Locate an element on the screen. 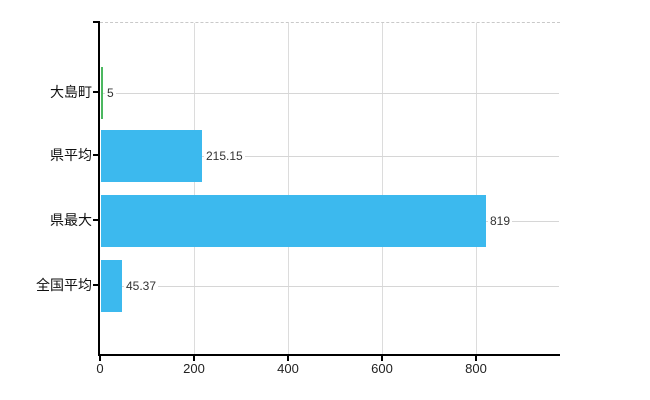 The height and width of the screenshot is (400, 650). x-tick-label: 800 is located at coordinates (476, 368).